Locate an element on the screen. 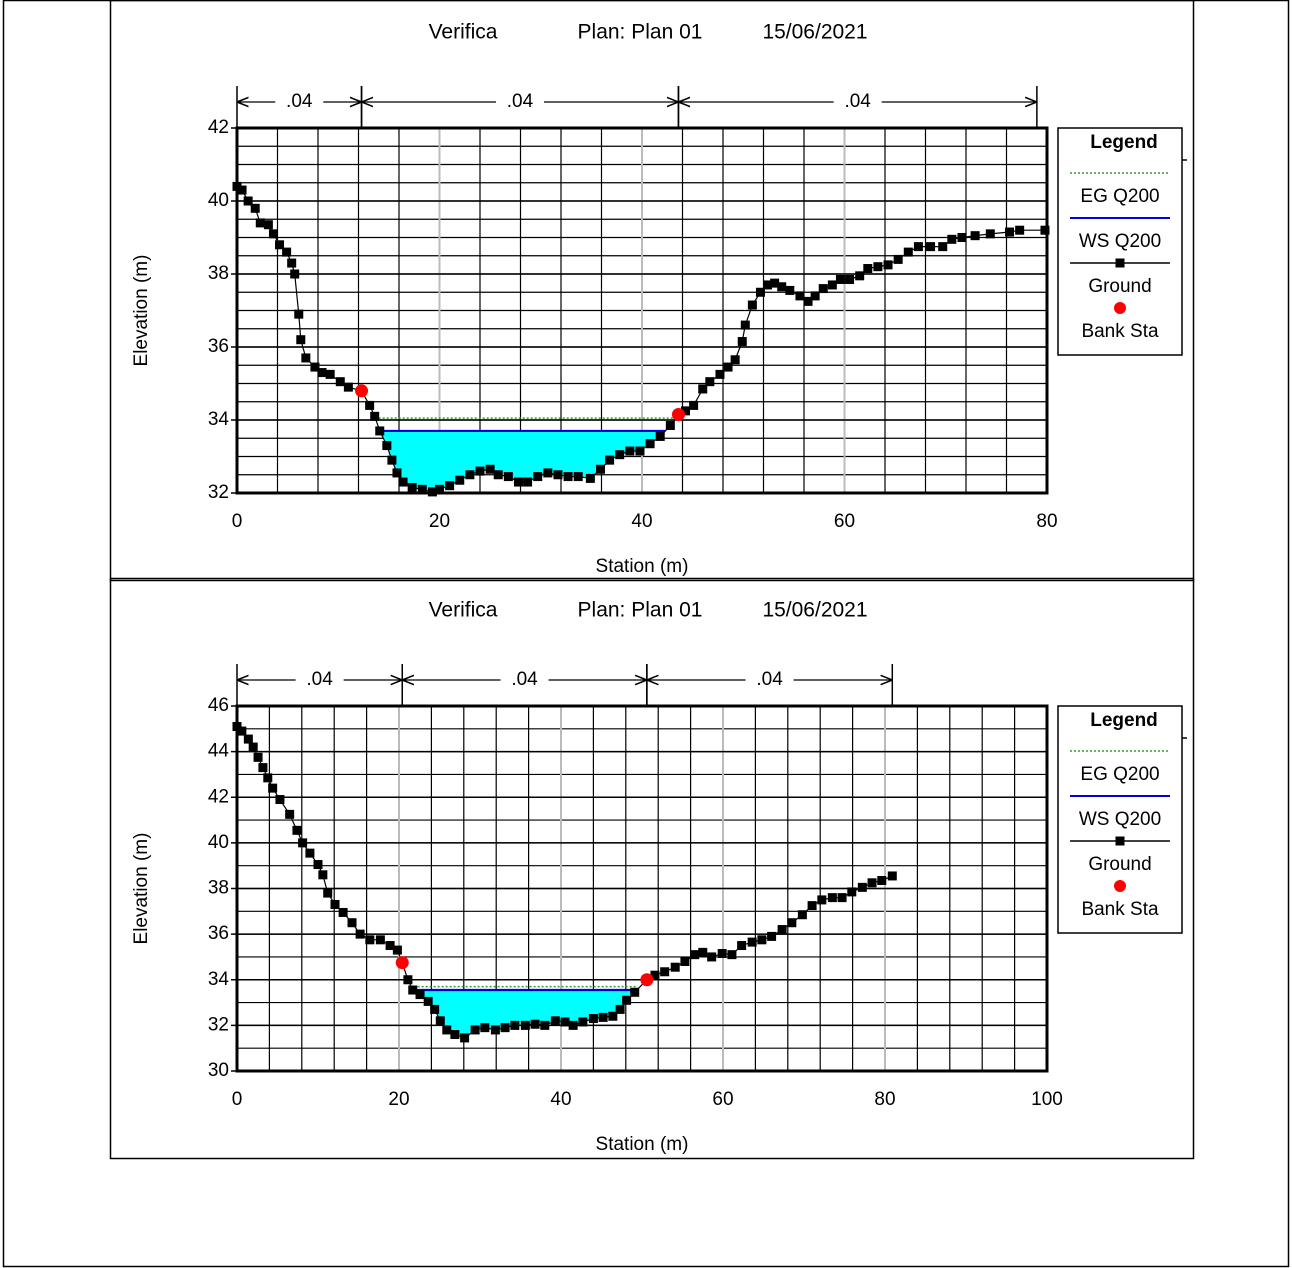  legend-label: Bank Sta is located at coordinates (1120, 909).